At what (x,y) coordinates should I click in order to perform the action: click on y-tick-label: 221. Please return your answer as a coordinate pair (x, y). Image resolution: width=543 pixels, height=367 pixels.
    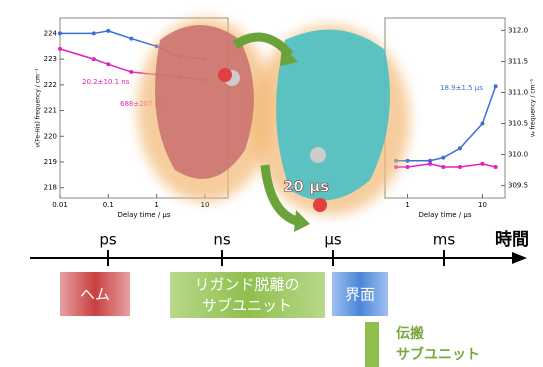
    Looking at the image, I should click on (50, 111).